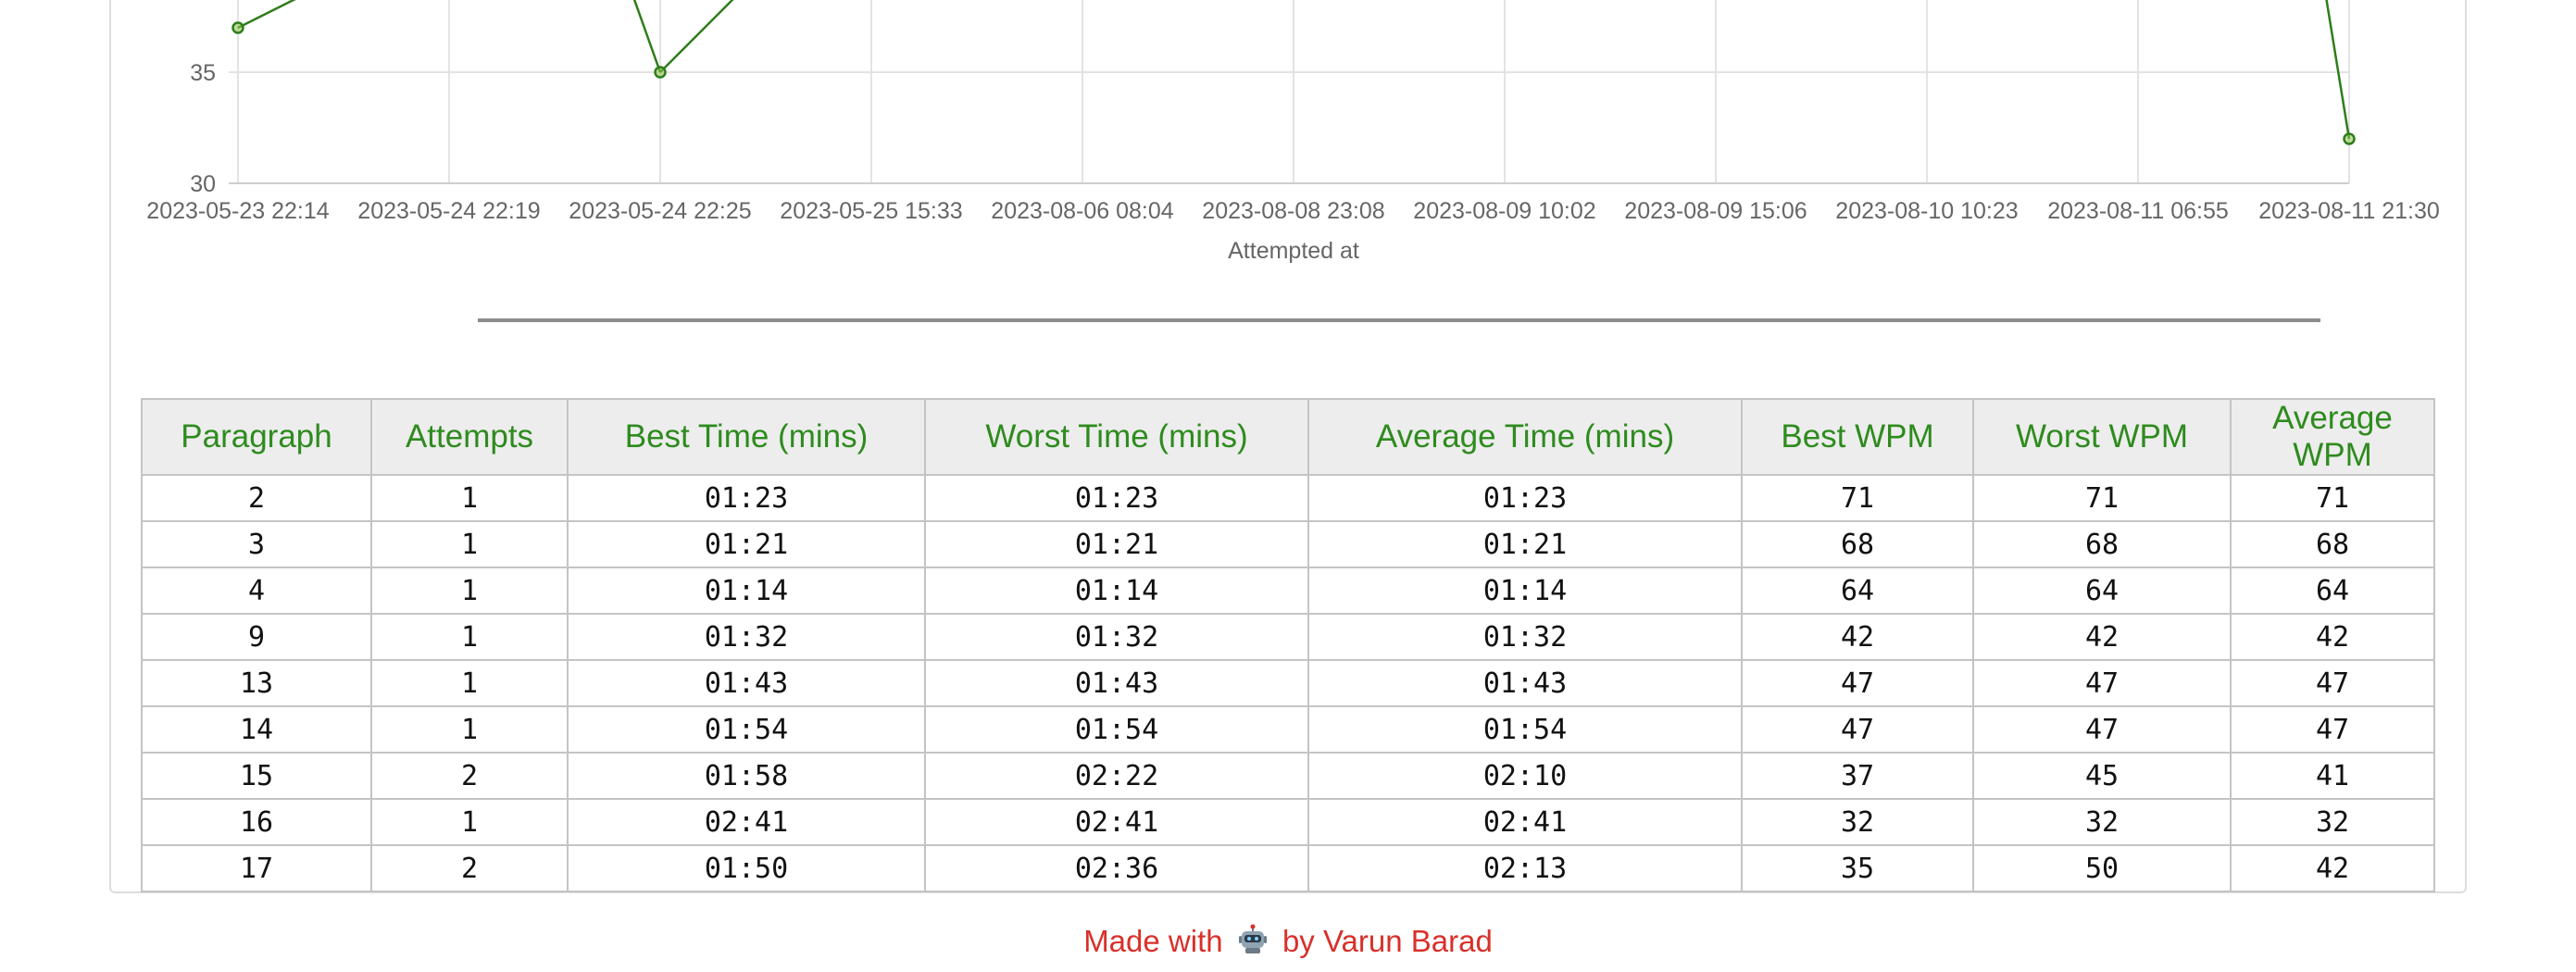 This screenshot has height=972, width=2576. I want to click on table-cell: 50, so click(2102, 868).